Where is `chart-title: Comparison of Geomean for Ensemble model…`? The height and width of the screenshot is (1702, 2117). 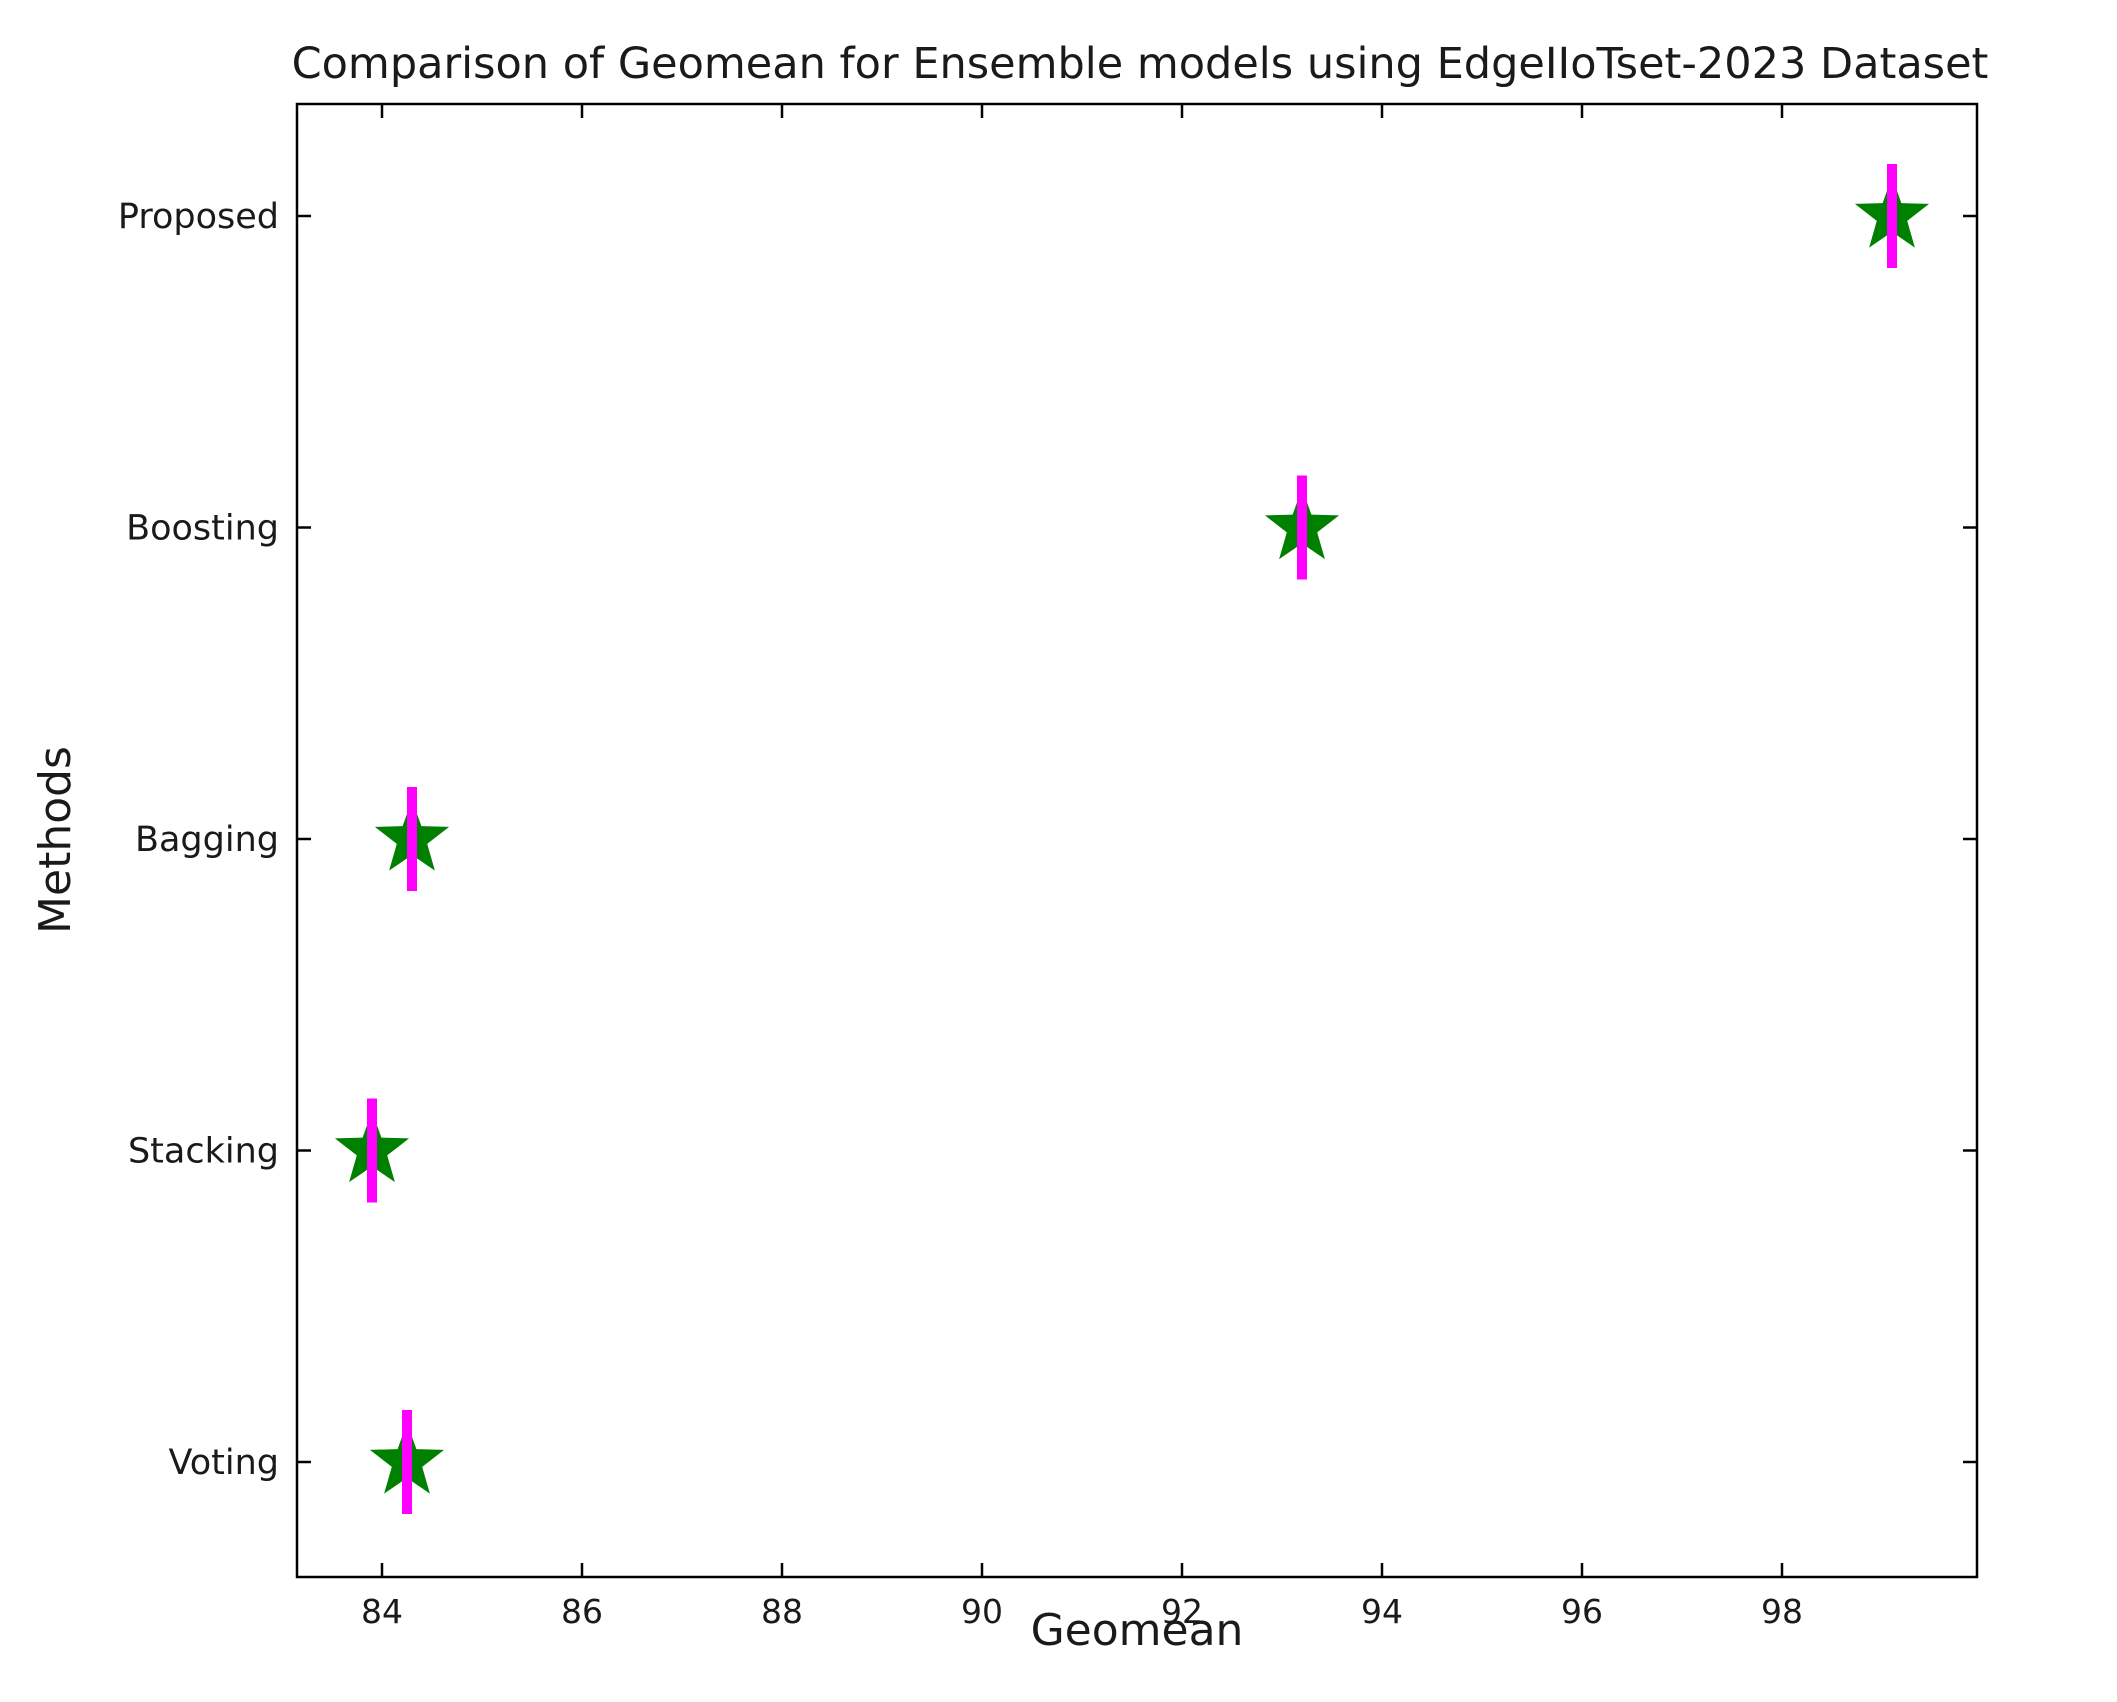
chart-title: Comparison of Geomean for Ensemble model… is located at coordinates (1140, 64).